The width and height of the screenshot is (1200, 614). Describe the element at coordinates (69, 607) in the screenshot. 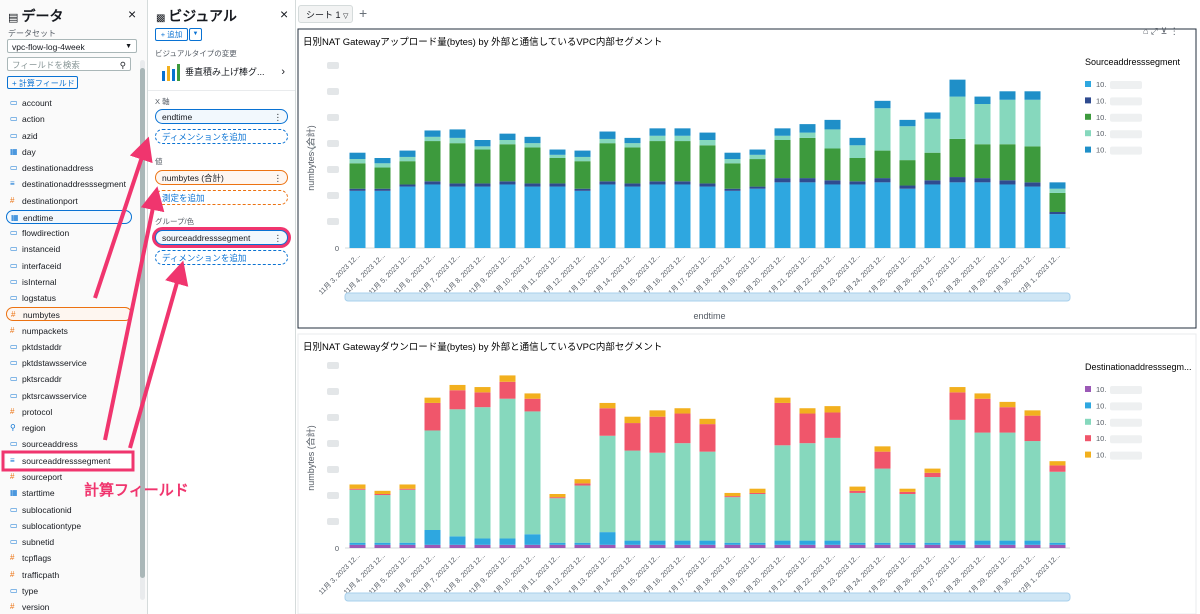

I see `field-item: # version` at that location.